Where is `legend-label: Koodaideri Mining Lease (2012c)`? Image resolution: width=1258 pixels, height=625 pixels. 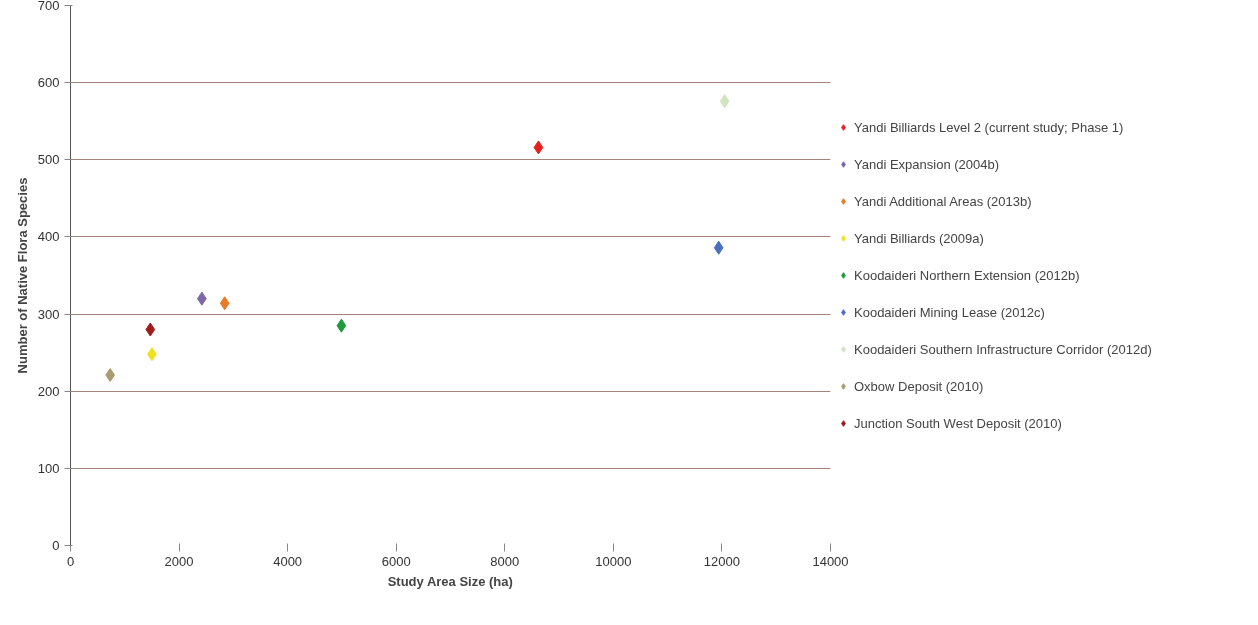
legend-label: Koodaideri Mining Lease (2012c) is located at coordinates (949, 312).